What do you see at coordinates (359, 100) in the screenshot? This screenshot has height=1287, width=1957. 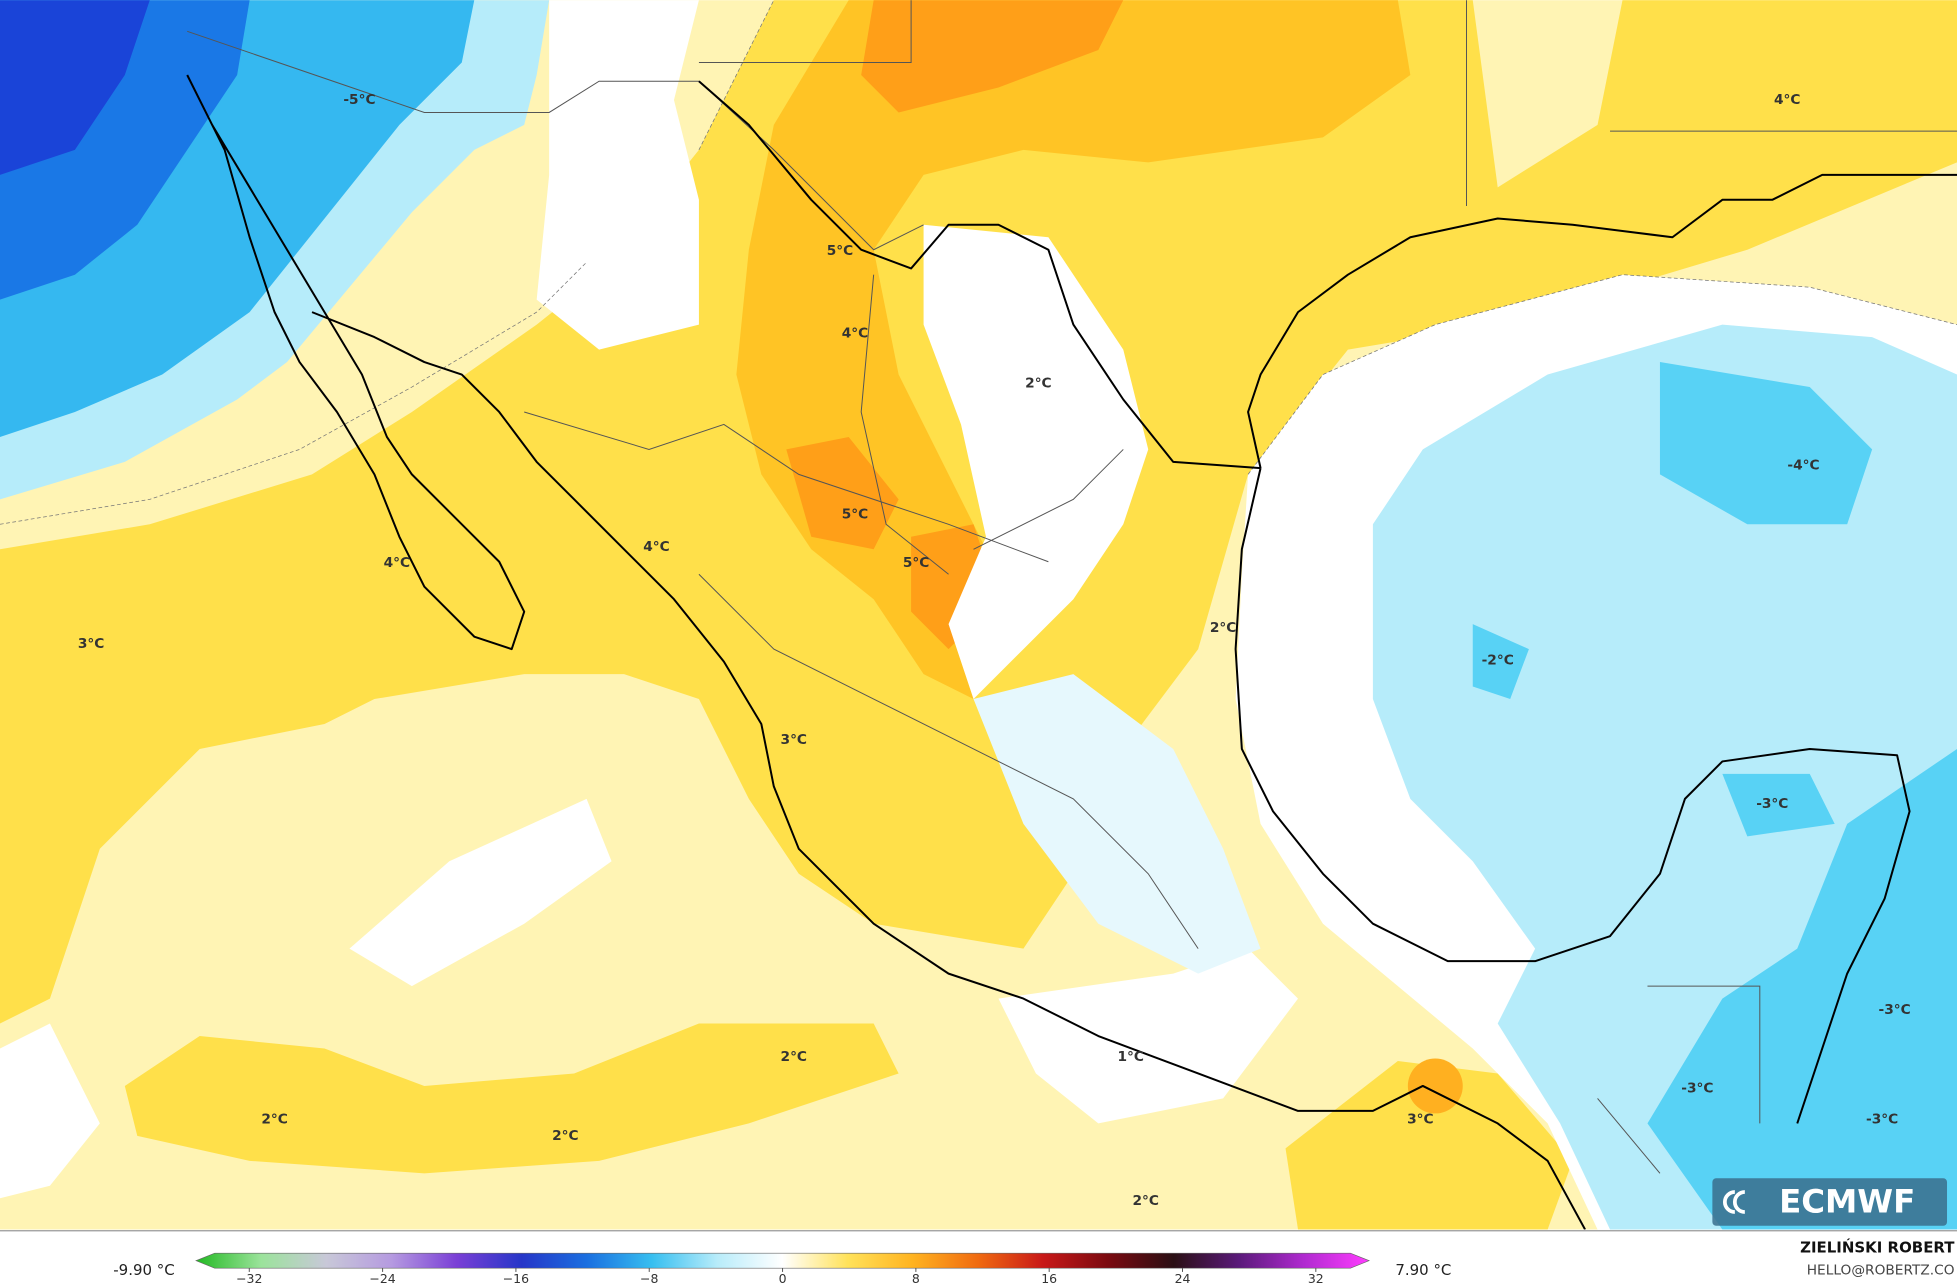 I see `contour-label: -5°C` at bounding box center [359, 100].